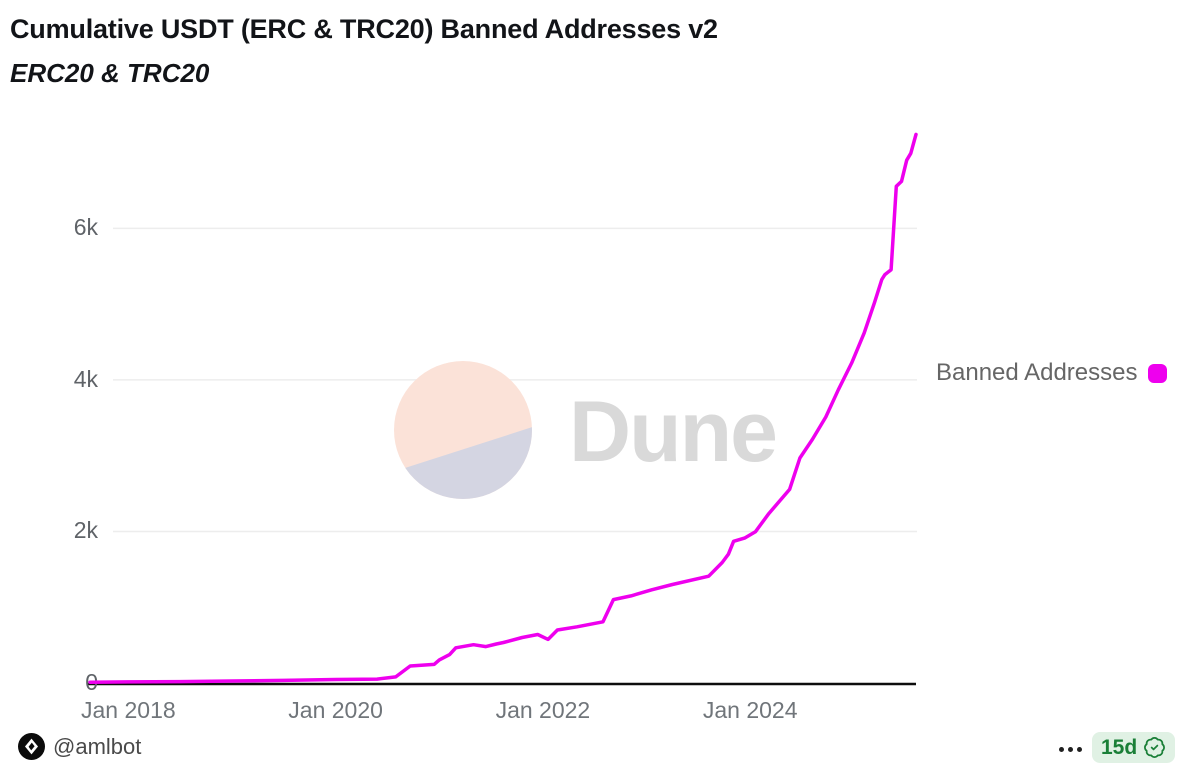  What do you see at coordinates (1154, 747) in the screenshot?
I see `badge-check-icon` at bounding box center [1154, 747].